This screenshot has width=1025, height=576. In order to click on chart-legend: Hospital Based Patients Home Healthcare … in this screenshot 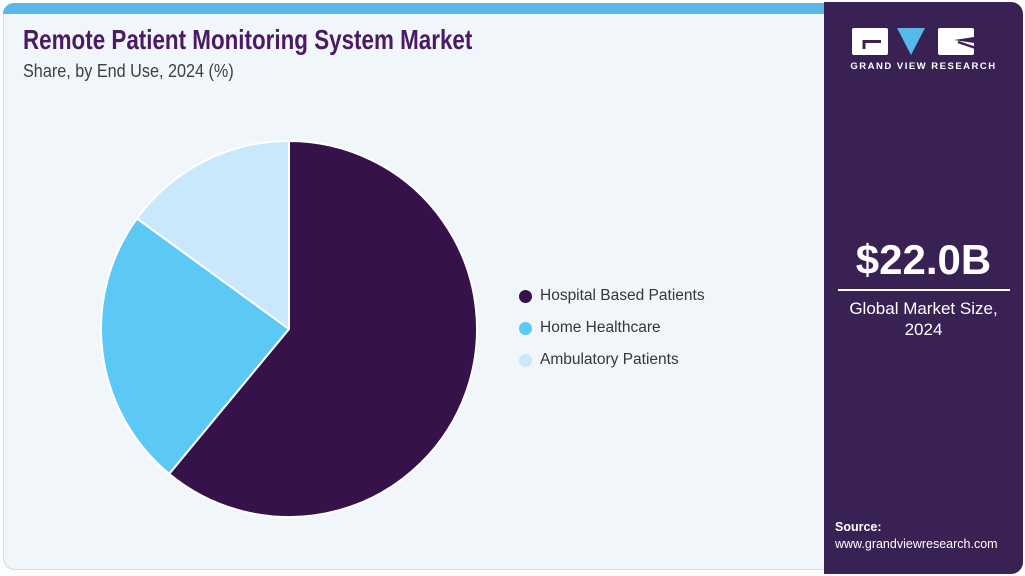, I will do `click(612, 334)`.